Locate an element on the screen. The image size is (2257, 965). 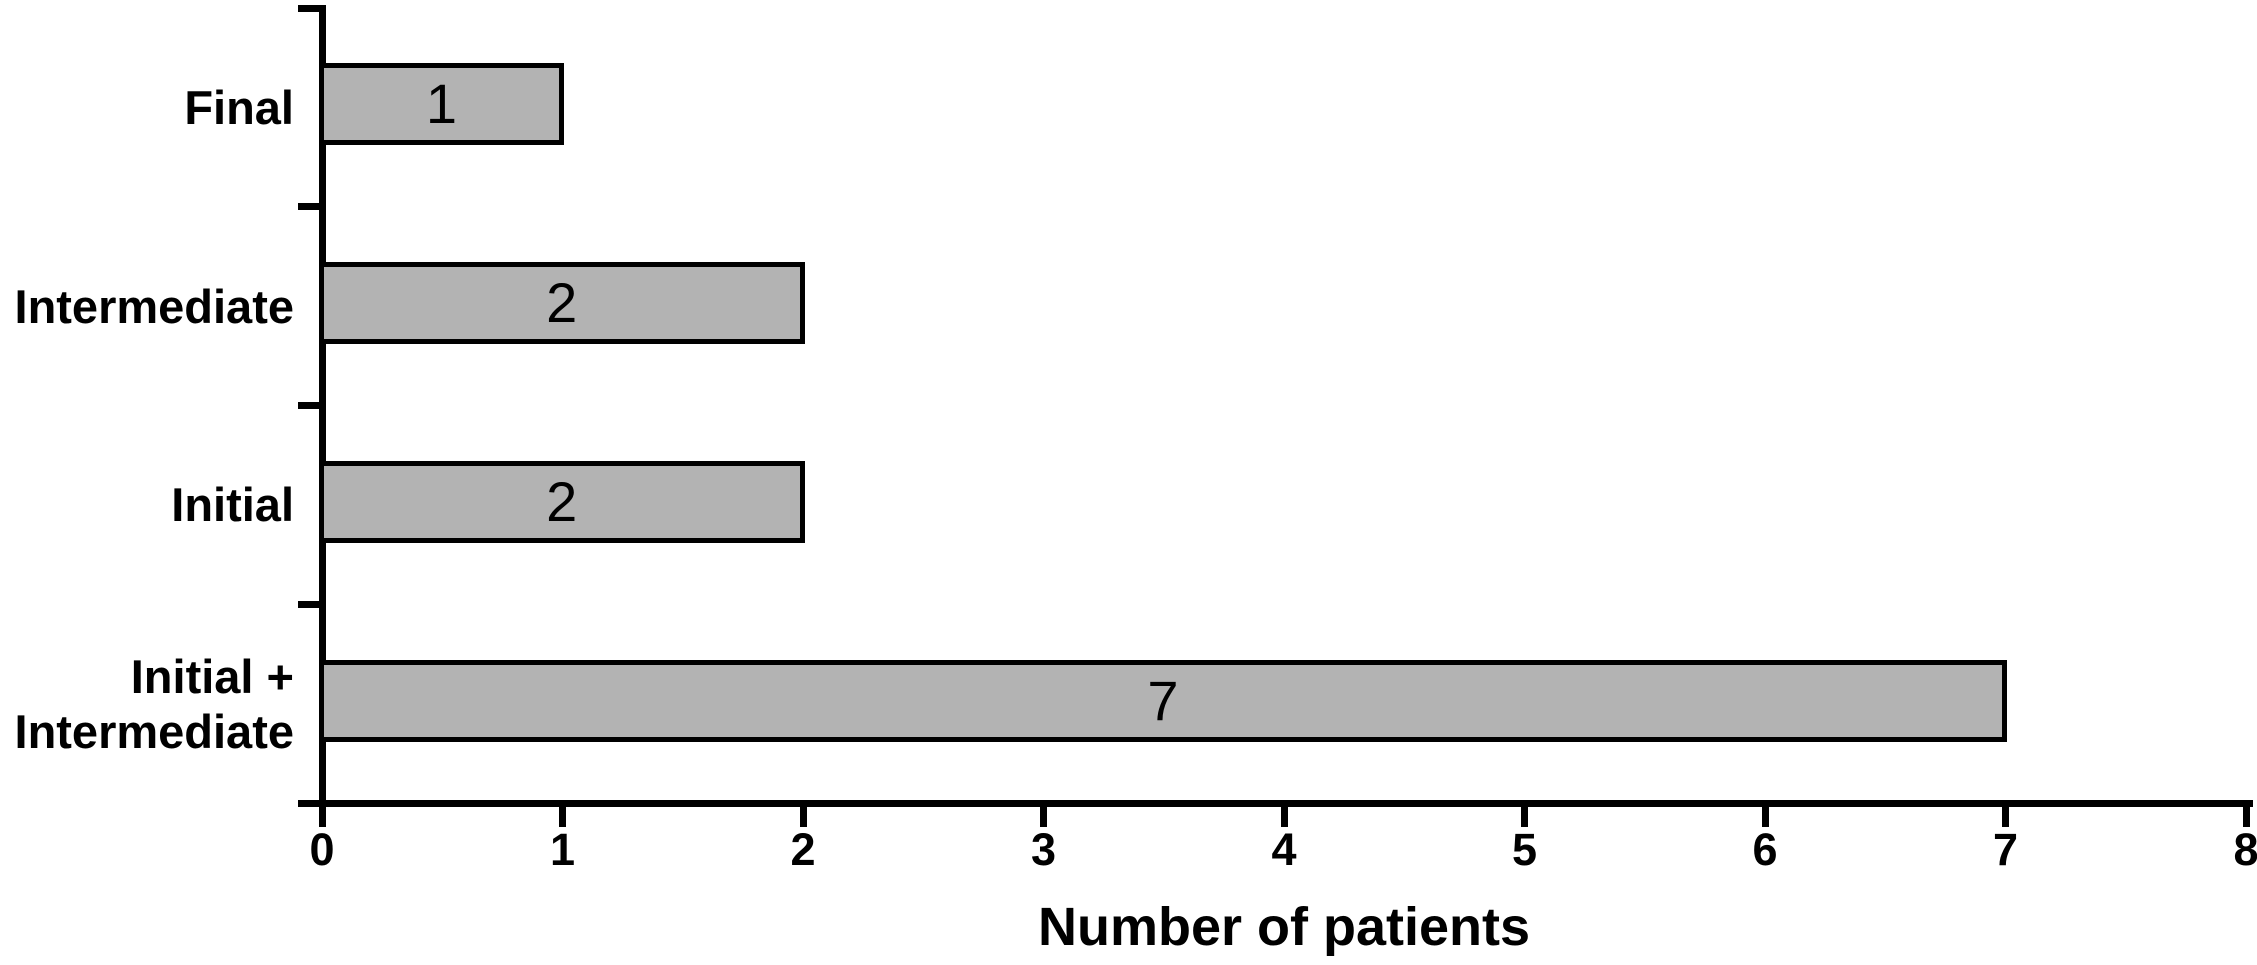
bar-4: 7 is located at coordinates (1163, 700).